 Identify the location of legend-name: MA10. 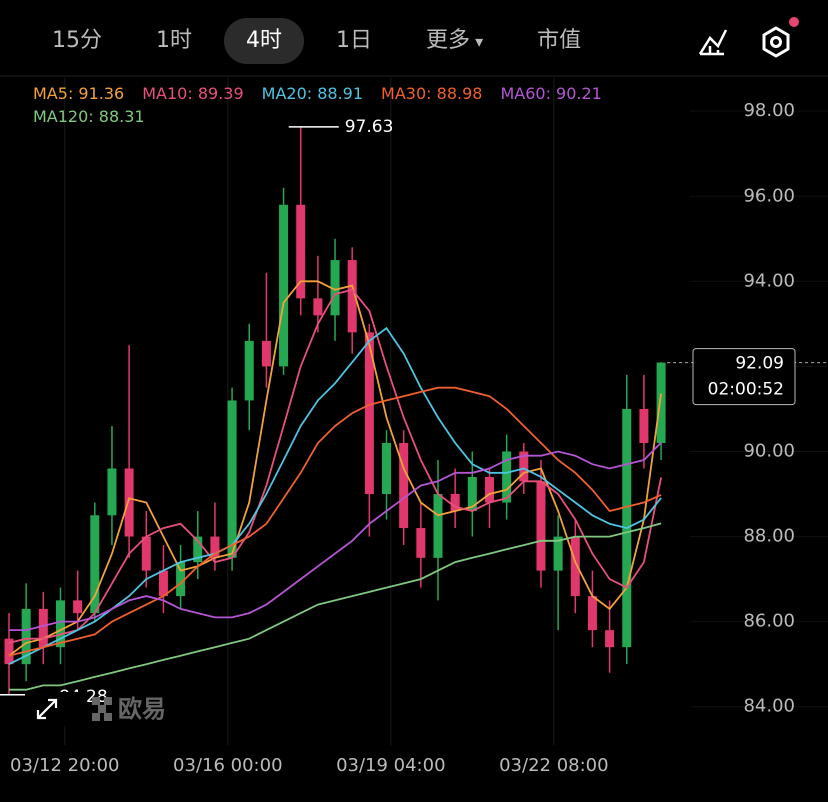
(170, 93).